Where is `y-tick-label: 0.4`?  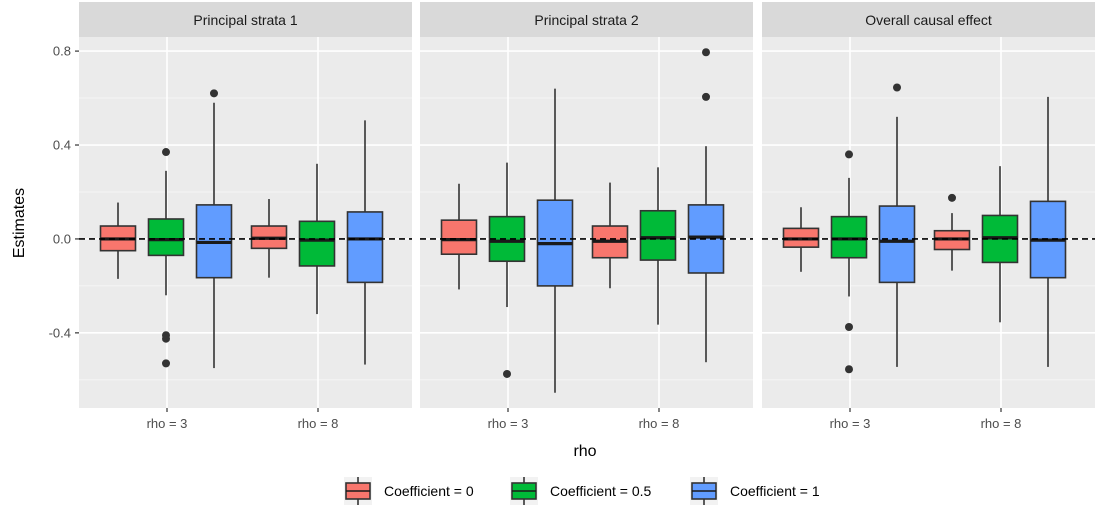
y-tick-label: 0.4 is located at coordinates (62, 145).